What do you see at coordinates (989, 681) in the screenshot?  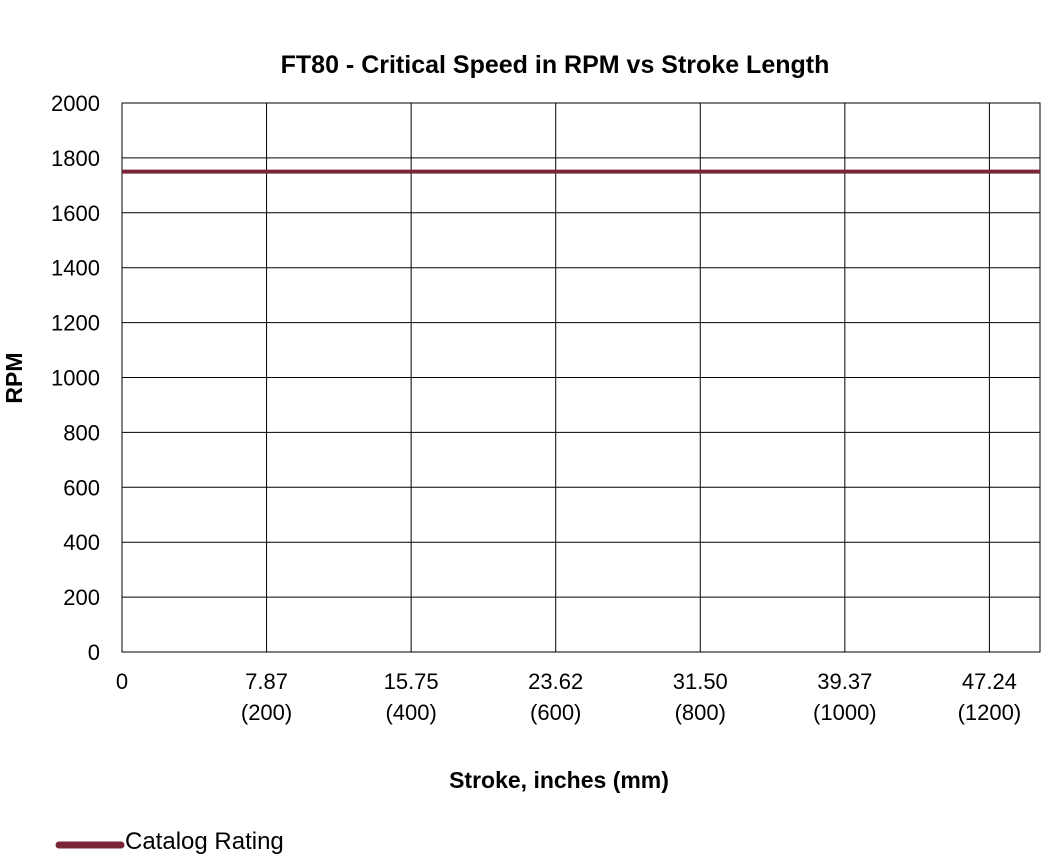 I see `x-tick-label: 47.24` at bounding box center [989, 681].